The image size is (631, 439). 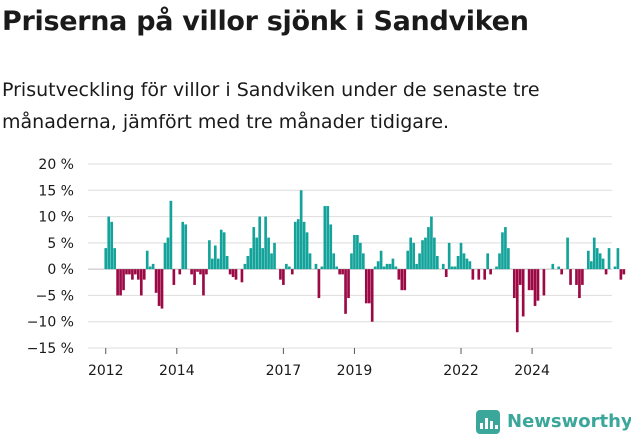 I want to click on x-axis-ticks: 2012 2014 2017 2019 2022 2024, so click(x=319, y=363).